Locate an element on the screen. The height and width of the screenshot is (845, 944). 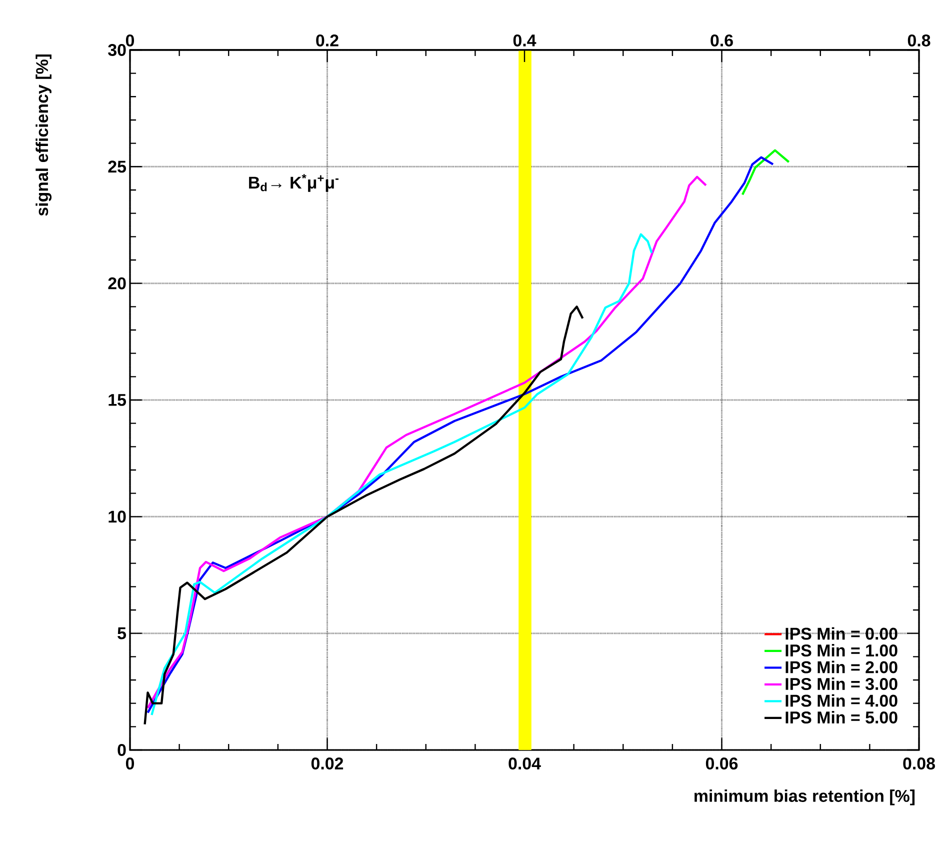
y-tick-label: 5 is located at coordinates (122, 633).